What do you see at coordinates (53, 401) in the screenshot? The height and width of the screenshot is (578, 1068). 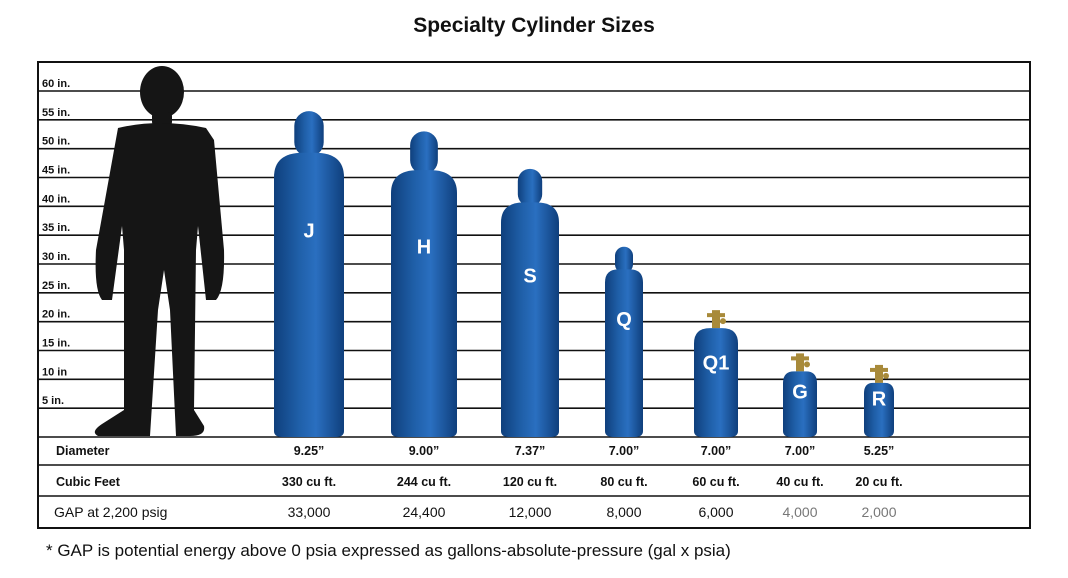 I see `height-tick-label: 5 in.` at bounding box center [53, 401].